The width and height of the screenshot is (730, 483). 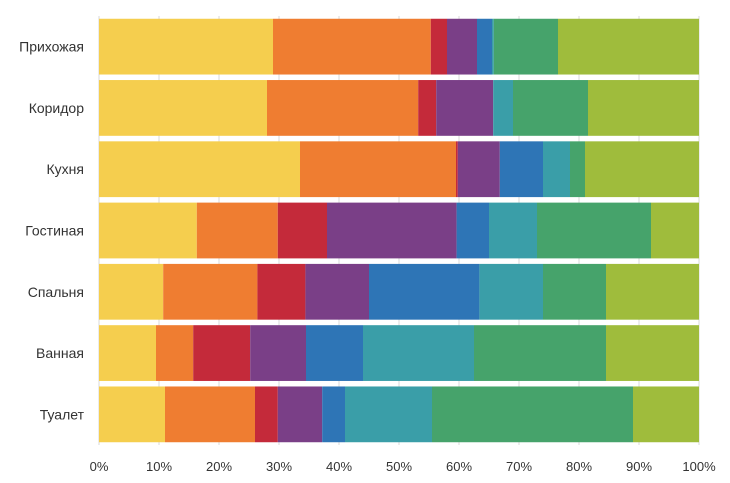 I want to click on x-tick-label: 30%, so click(x=279, y=466).